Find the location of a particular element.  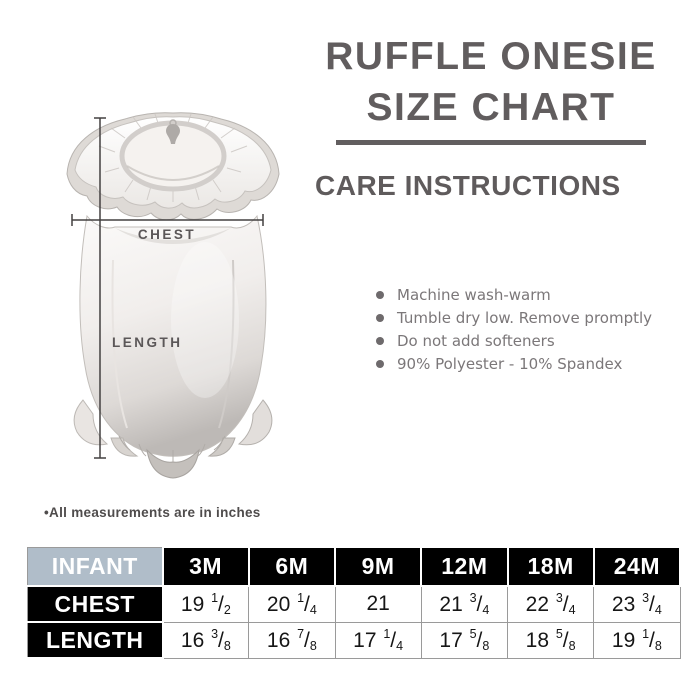

onesie-neckline is located at coordinates (173, 155).